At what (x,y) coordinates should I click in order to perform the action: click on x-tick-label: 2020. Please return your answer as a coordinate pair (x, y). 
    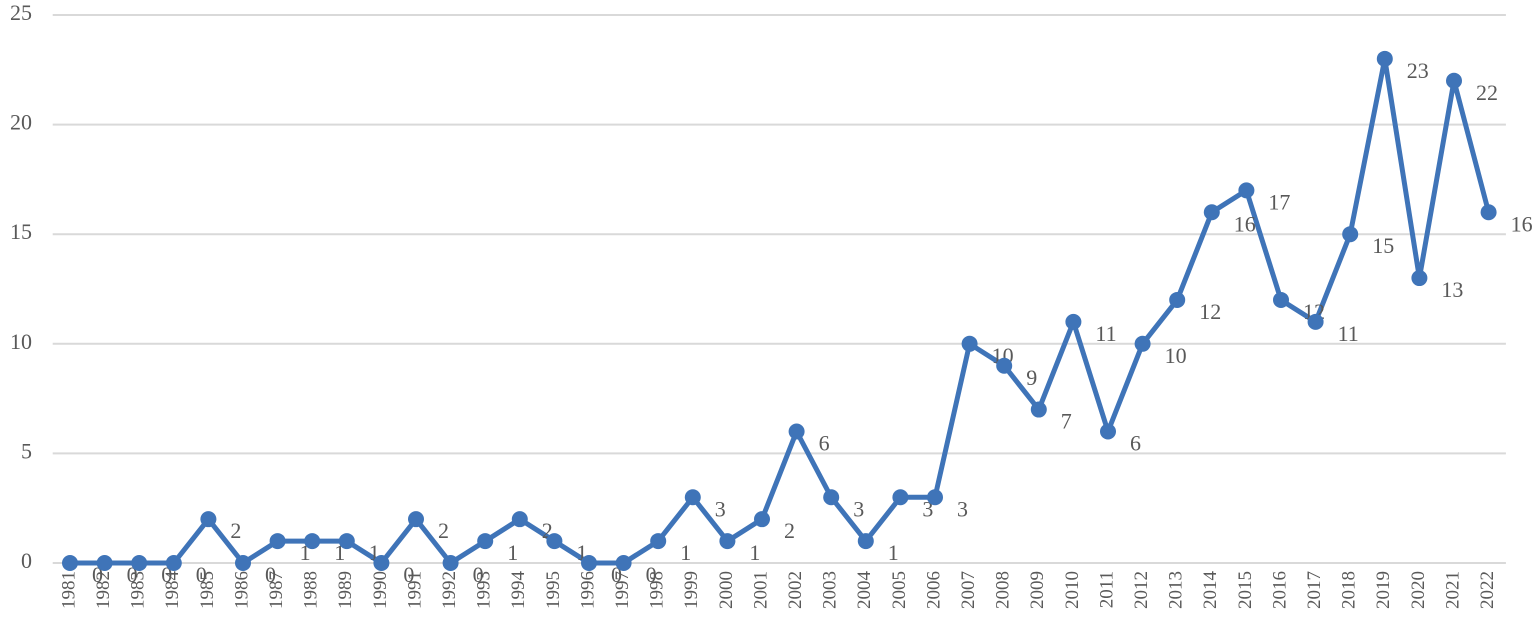
    Looking at the image, I should click on (1418, 590).